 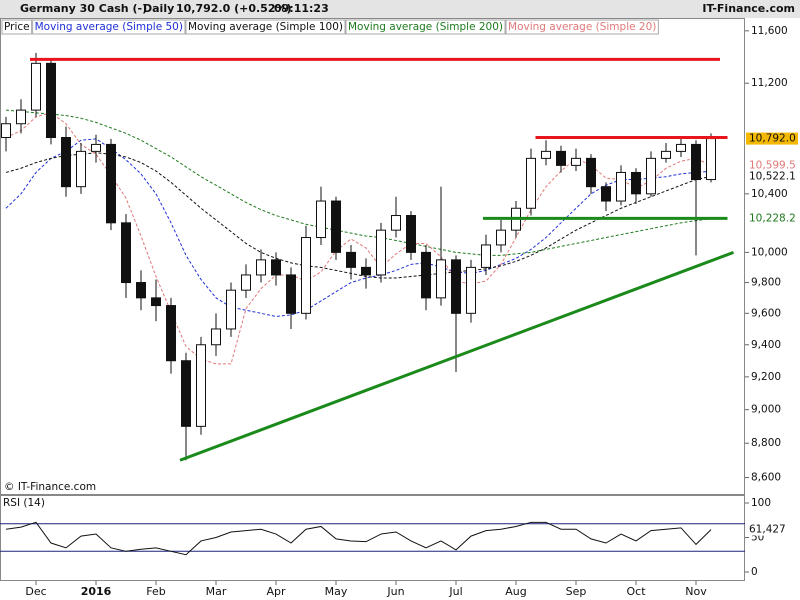 I want to click on x-tick-label: Sep, so click(x=576, y=591).